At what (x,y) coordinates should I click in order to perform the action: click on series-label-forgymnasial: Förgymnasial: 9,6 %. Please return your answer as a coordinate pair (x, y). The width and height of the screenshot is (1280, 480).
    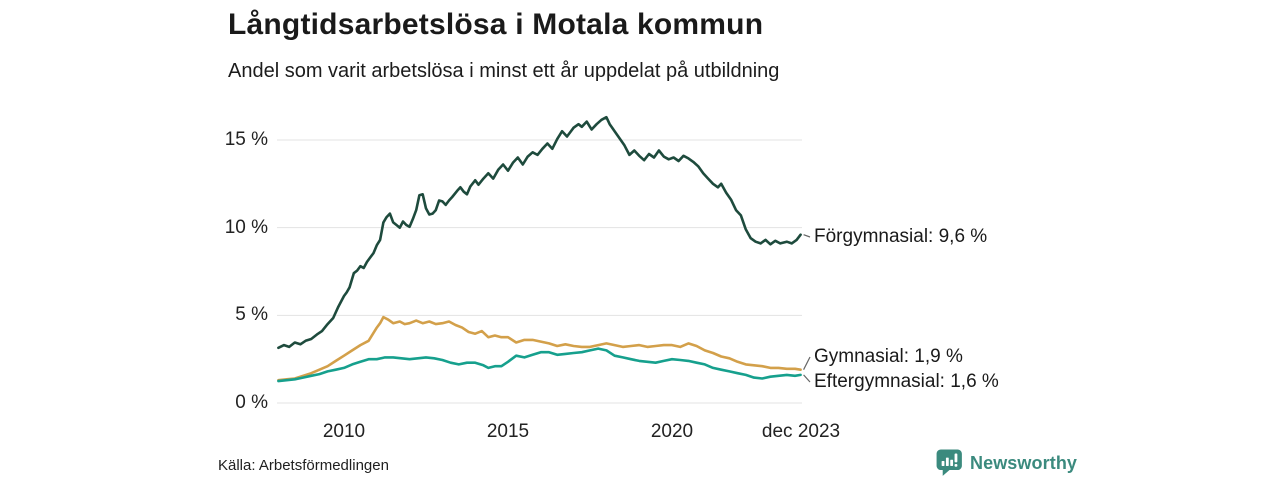
    Looking at the image, I should click on (901, 236).